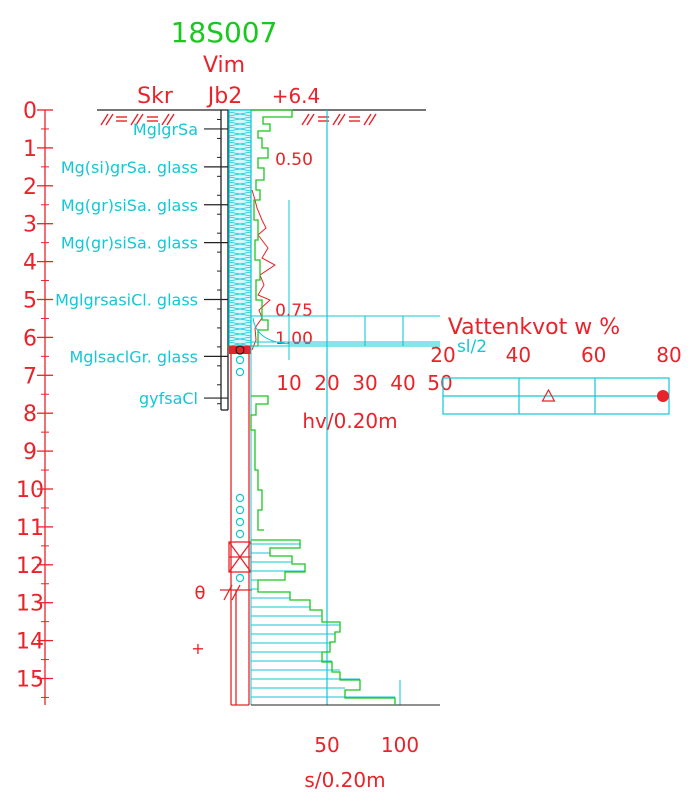  Describe the element at coordinates (534, 327) in the screenshot. I see `water-content-title: Vattenkvot w %` at that location.